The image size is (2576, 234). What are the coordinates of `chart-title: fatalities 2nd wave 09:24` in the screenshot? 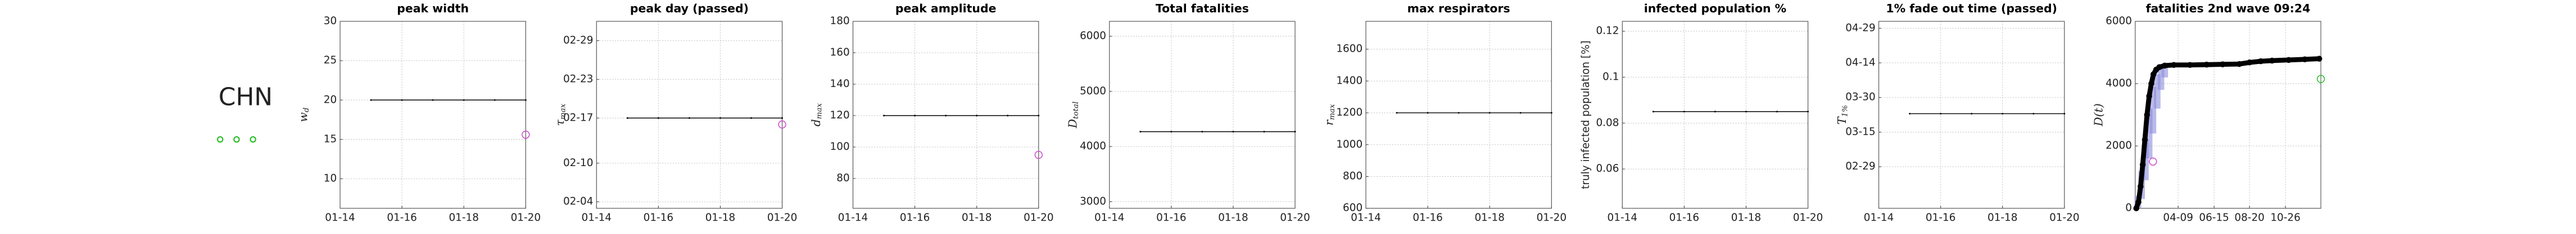 It's located at (2228, 8).